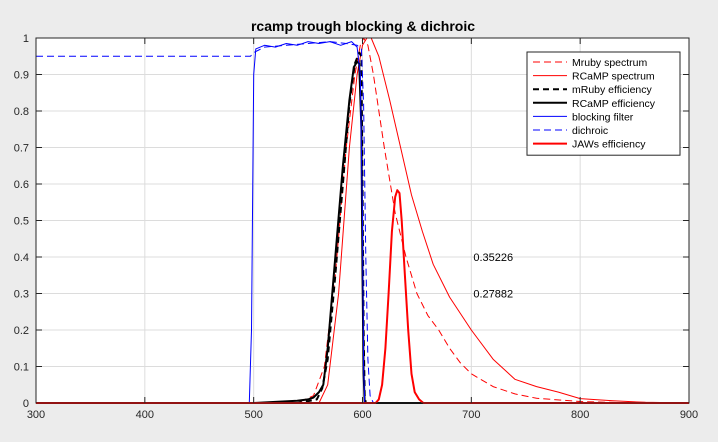 Image resolution: width=718 pixels, height=442 pixels. What do you see at coordinates (21, 222) in the screenshot?
I see `y-tick-label: 0.5` at bounding box center [21, 222].